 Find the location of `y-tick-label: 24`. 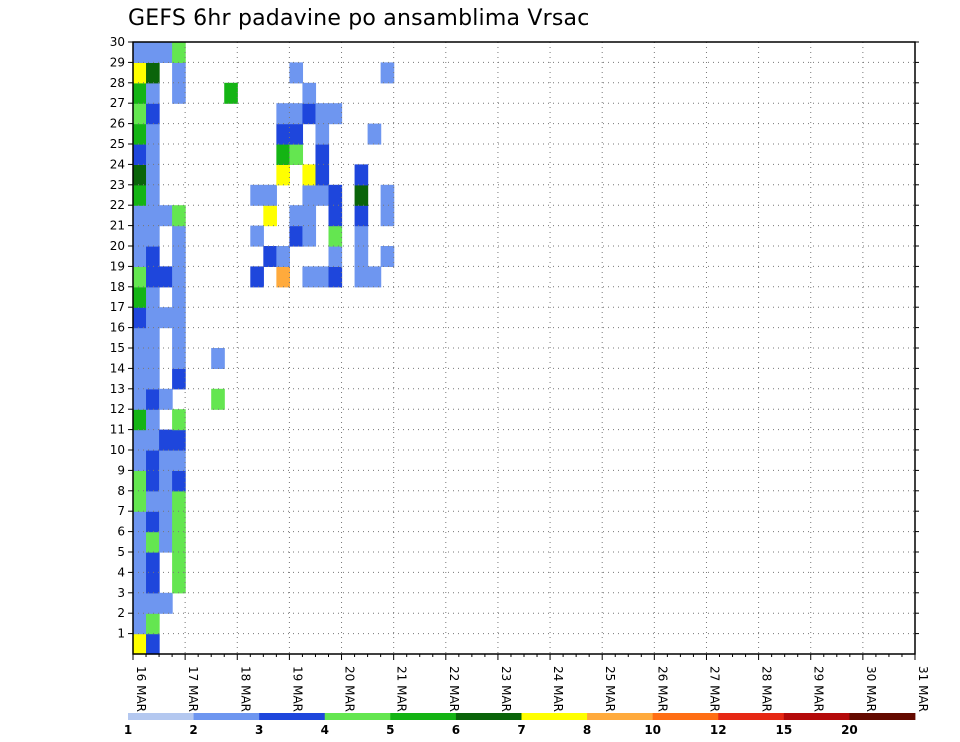

y-tick-label: 24 is located at coordinates (117, 164).